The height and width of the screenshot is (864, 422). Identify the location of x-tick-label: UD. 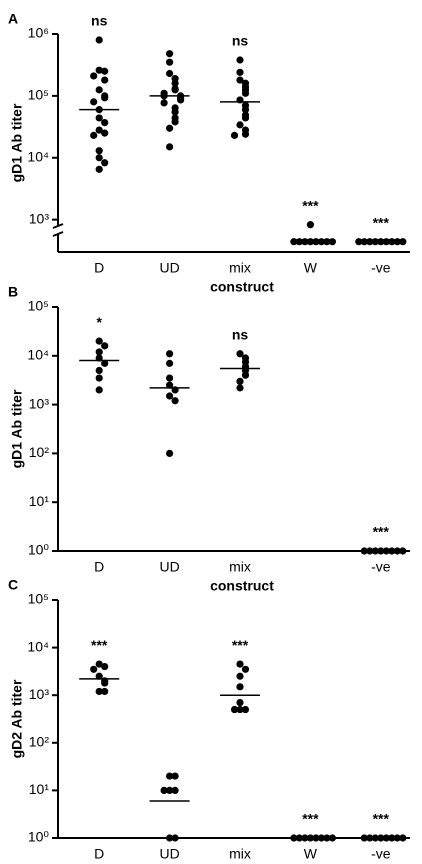
(169, 854).